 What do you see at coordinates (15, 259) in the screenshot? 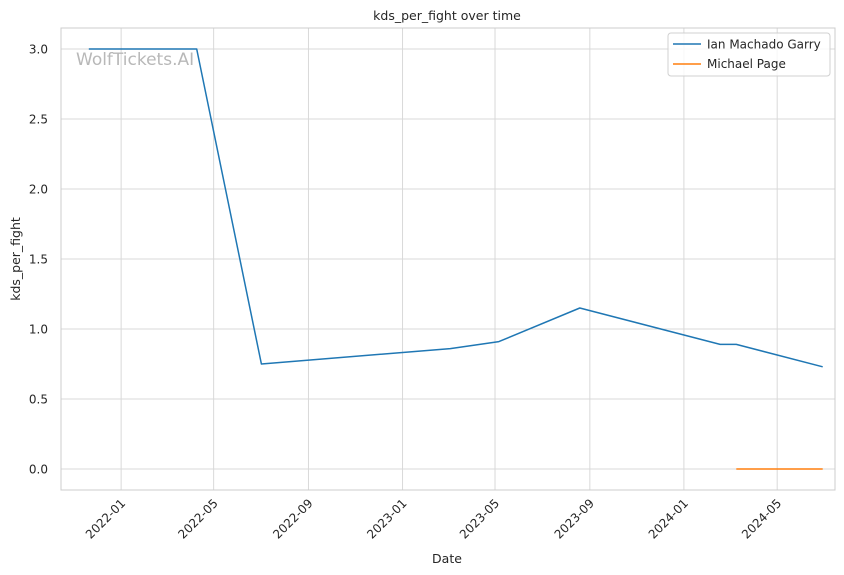
I see `y-axis-label: kds_per_fight` at bounding box center [15, 259].